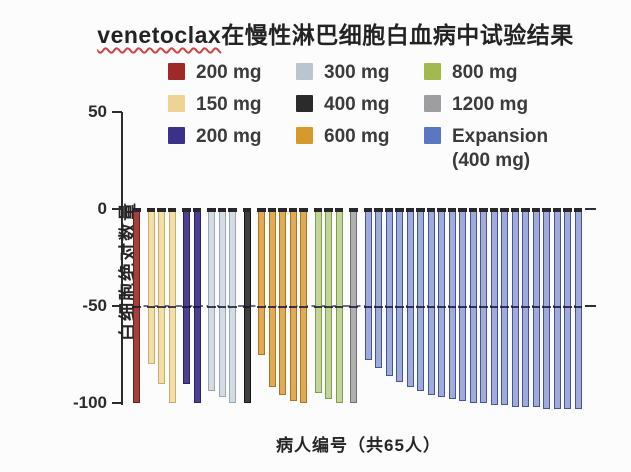 This screenshot has height=472, width=631. I want to click on legend-label: 400 mg, so click(357, 104).